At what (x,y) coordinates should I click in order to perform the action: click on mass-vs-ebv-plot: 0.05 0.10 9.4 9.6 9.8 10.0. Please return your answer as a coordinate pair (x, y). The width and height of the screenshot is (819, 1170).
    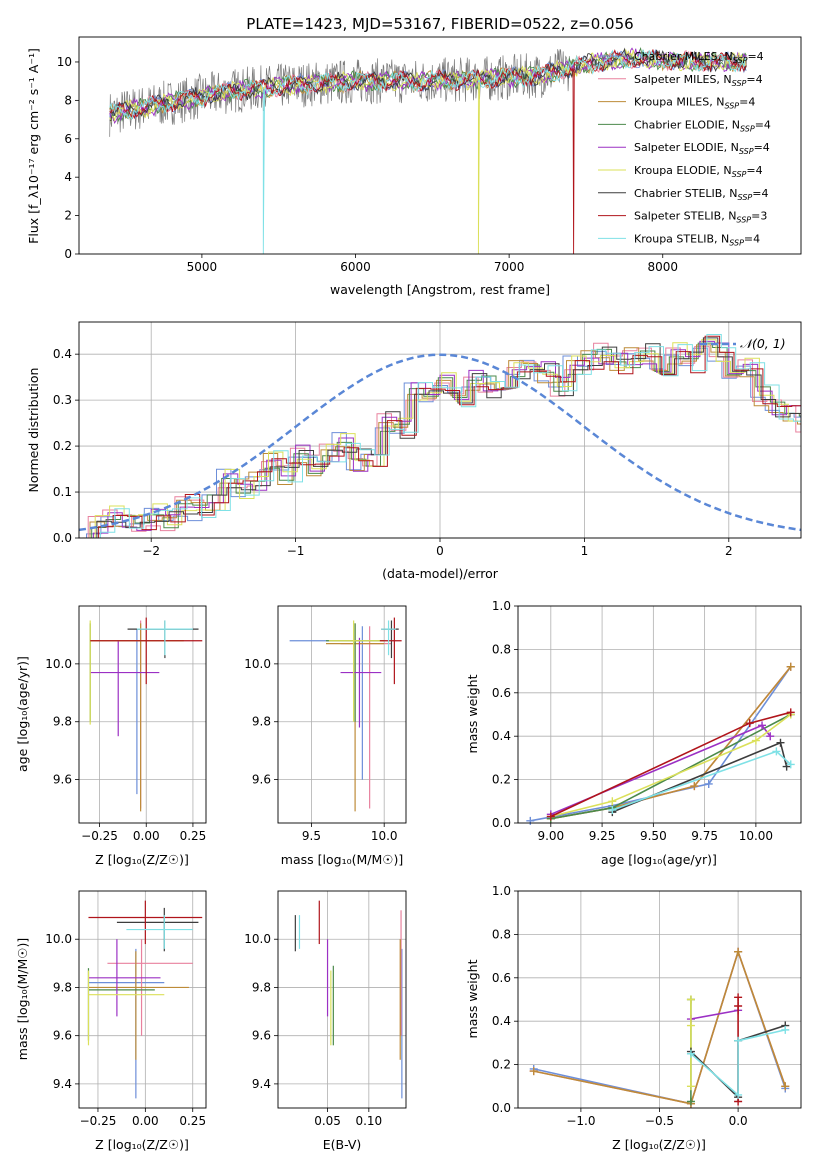
    Looking at the image, I should click on (325, 1009).